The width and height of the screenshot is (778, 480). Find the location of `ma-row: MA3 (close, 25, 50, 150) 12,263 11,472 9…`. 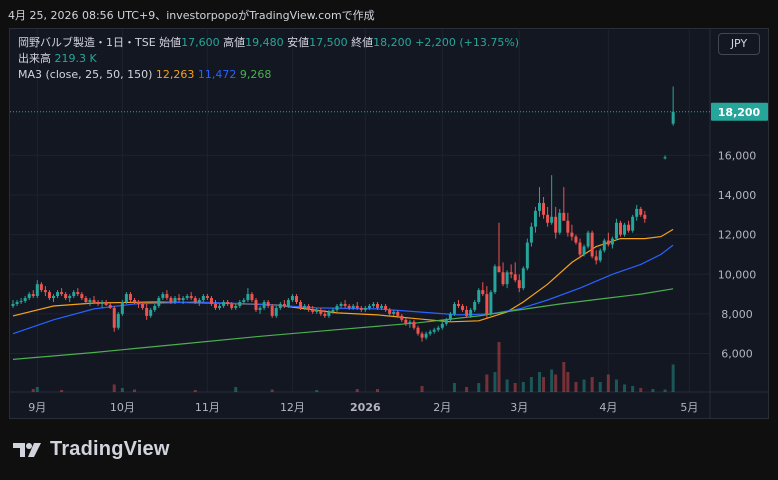

ma-row: MA3 (close, 25, 50, 150) 12,263 11,472 9… is located at coordinates (268, 75).